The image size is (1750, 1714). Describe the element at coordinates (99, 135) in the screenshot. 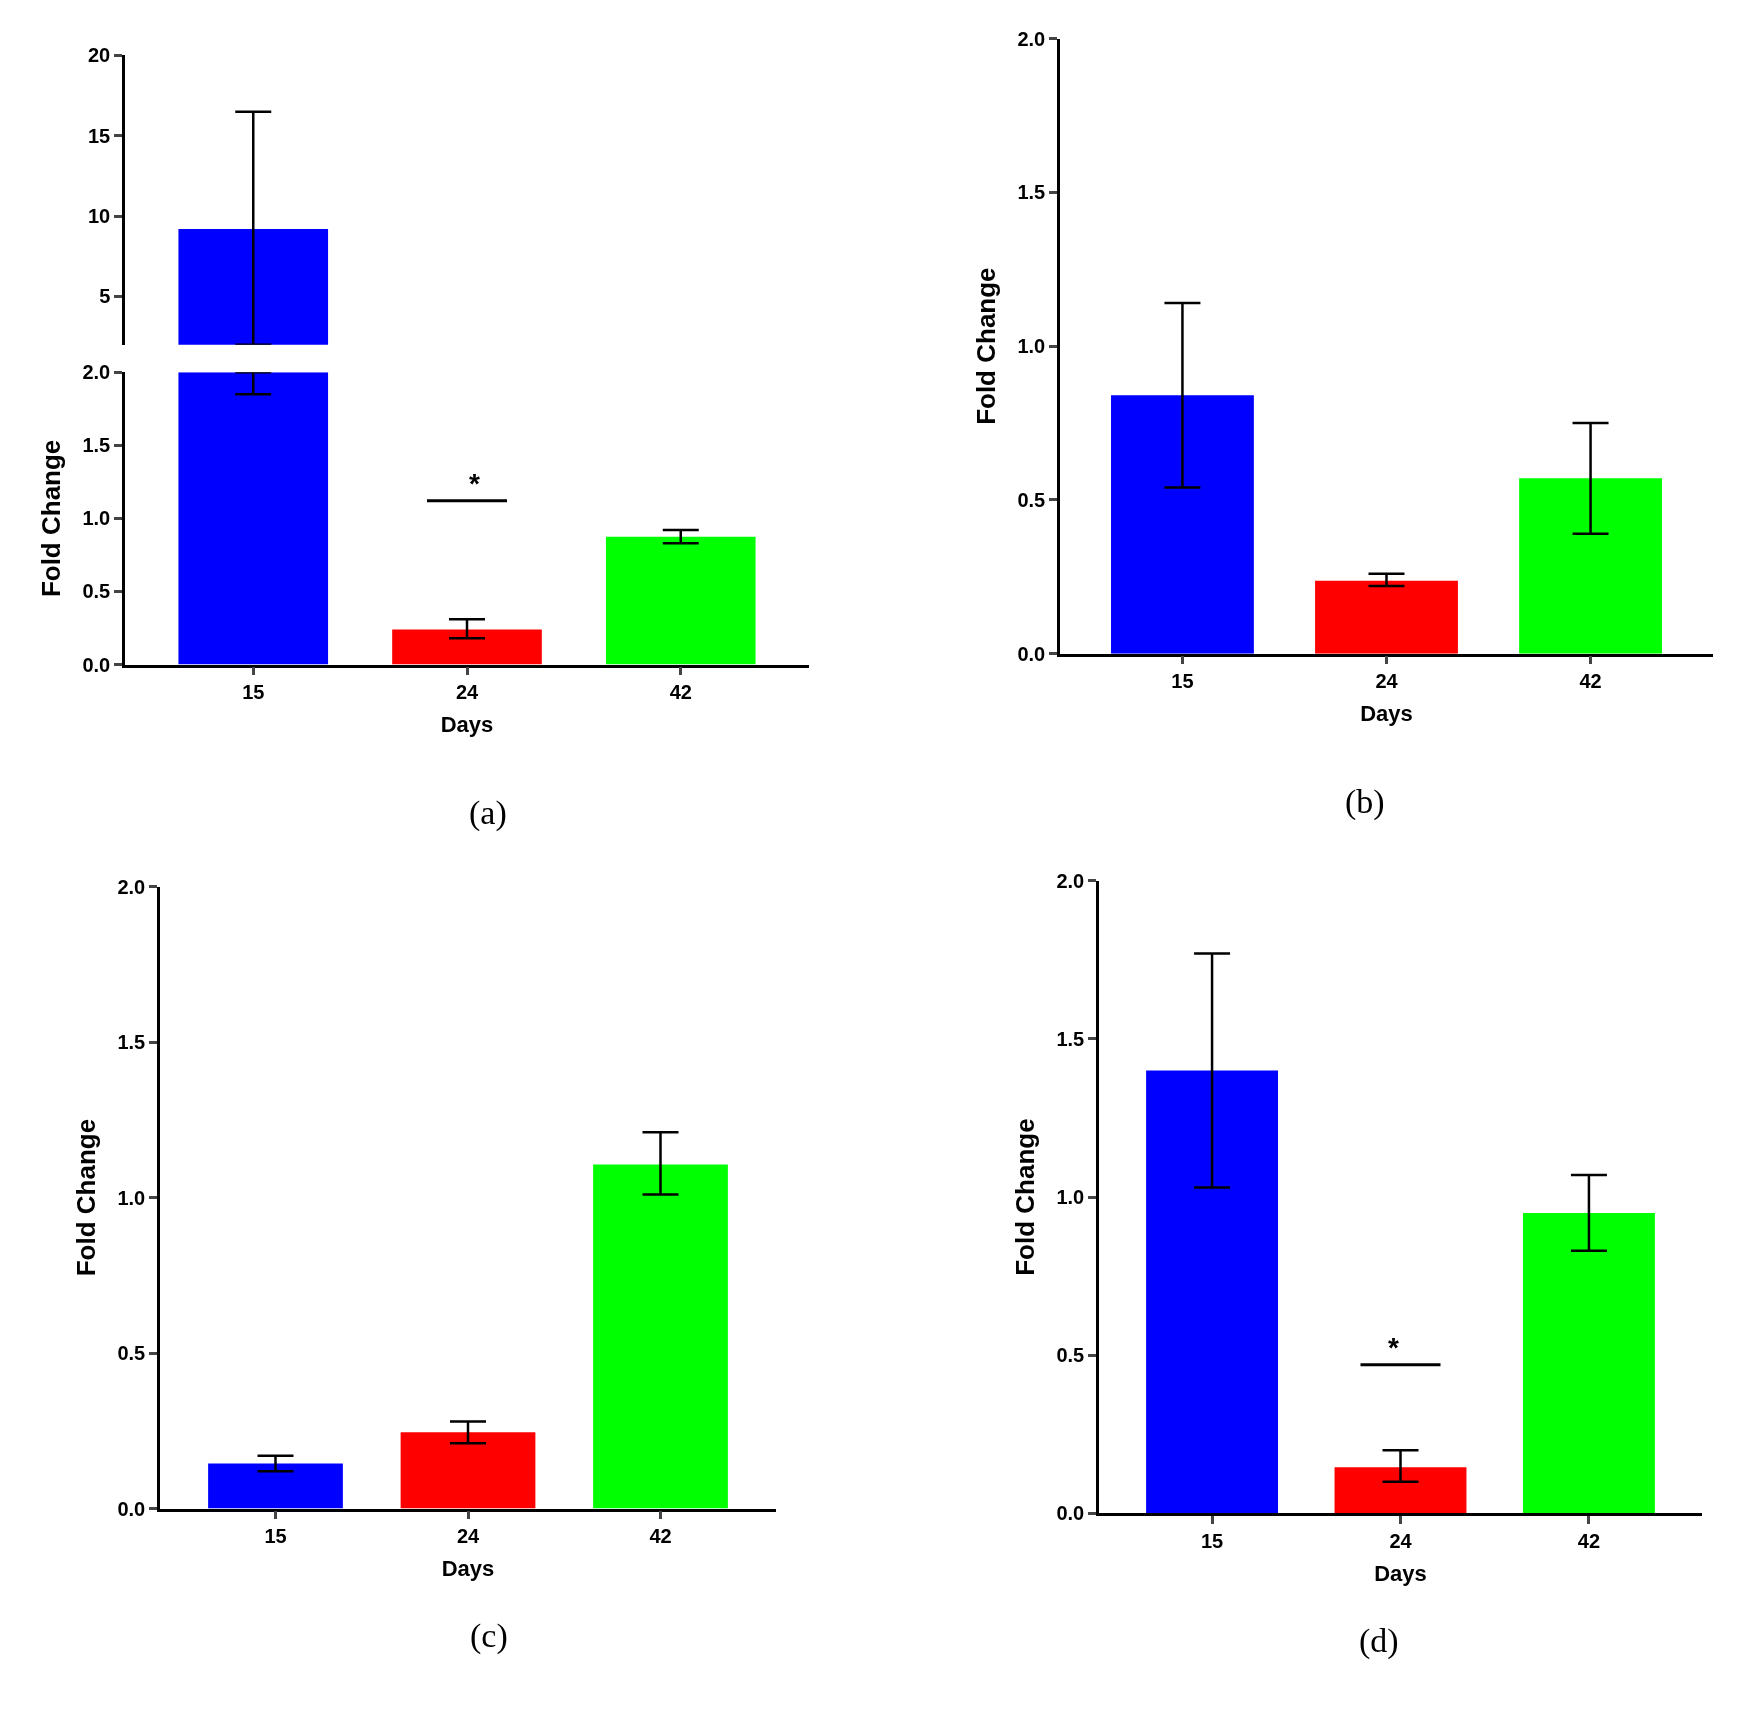

I see `y-tick-label: 15` at that location.